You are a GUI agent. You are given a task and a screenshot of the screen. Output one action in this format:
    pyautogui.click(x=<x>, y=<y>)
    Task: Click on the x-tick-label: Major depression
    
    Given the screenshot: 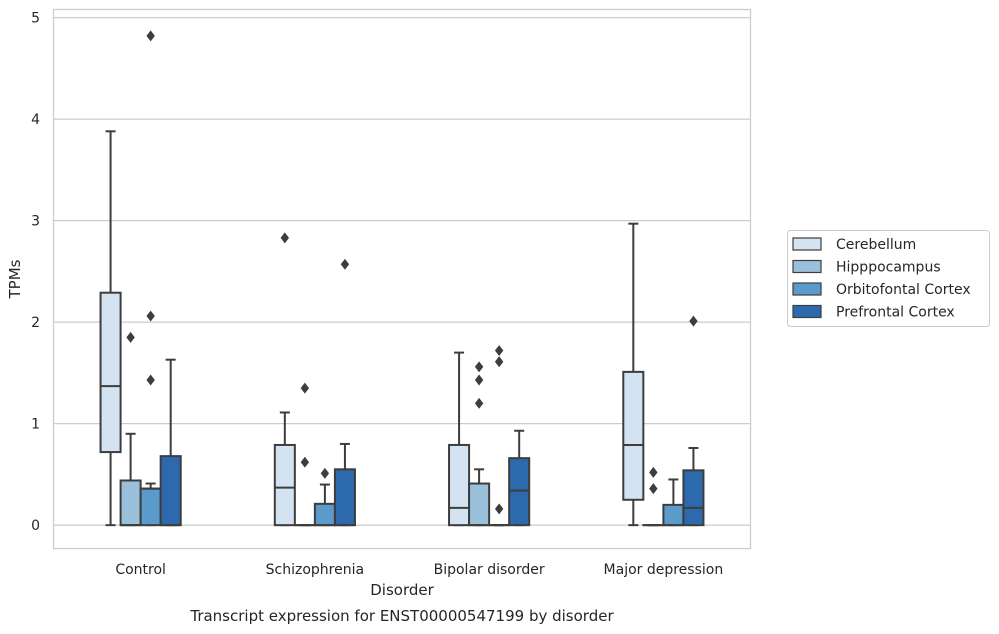 What is the action you would take?
    pyautogui.click(x=664, y=570)
    